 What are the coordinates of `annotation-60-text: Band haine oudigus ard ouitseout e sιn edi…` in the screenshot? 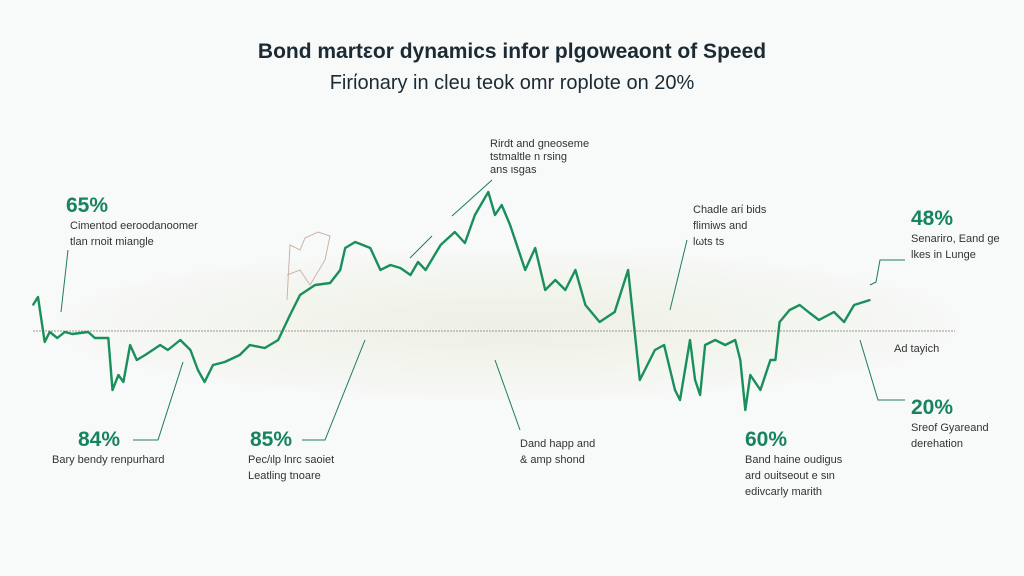 It's located at (794, 476).